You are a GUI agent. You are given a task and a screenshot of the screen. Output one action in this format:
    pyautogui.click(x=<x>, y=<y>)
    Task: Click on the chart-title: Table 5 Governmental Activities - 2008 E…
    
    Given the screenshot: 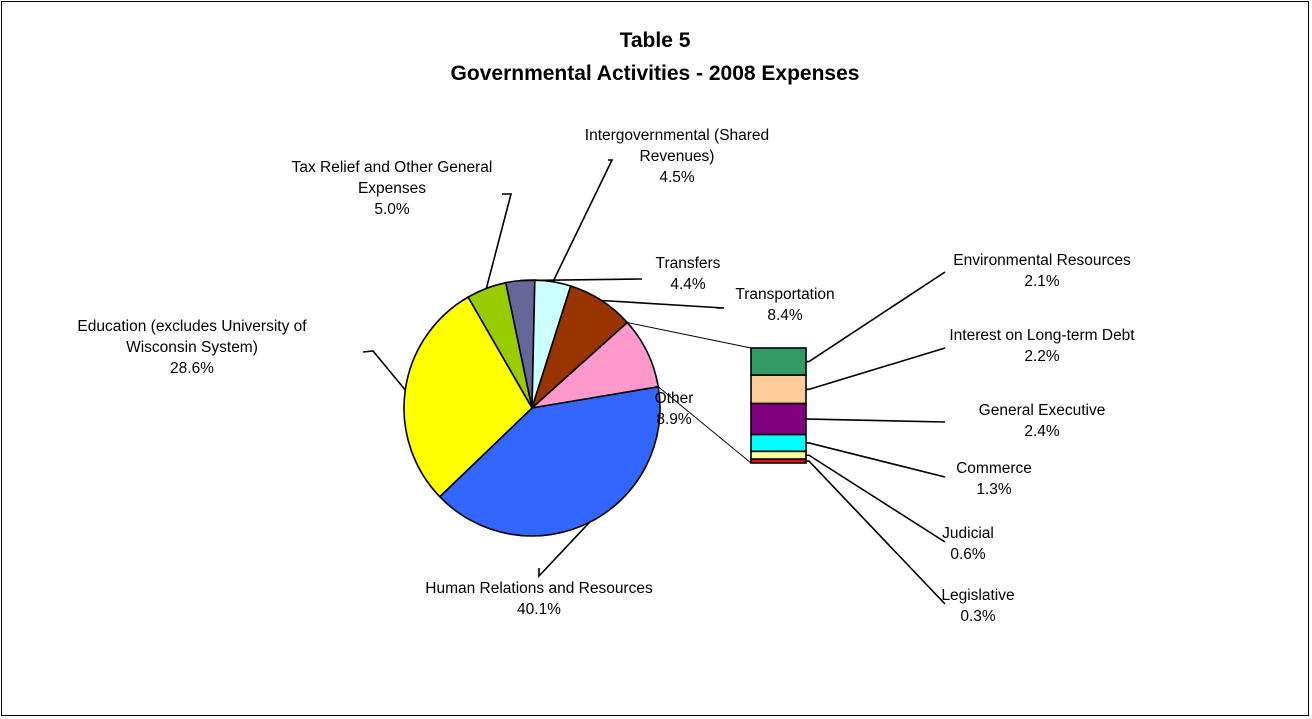 What is the action you would take?
    pyautogui.click(x=655, y=57)
    